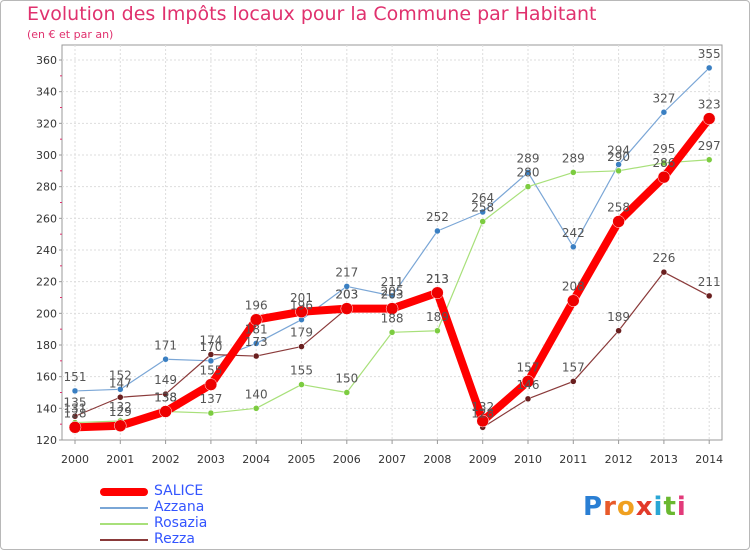 The width and height of the screenshot is (750, 550). I want to click on y-tick-label: 280, so click(46, 187).